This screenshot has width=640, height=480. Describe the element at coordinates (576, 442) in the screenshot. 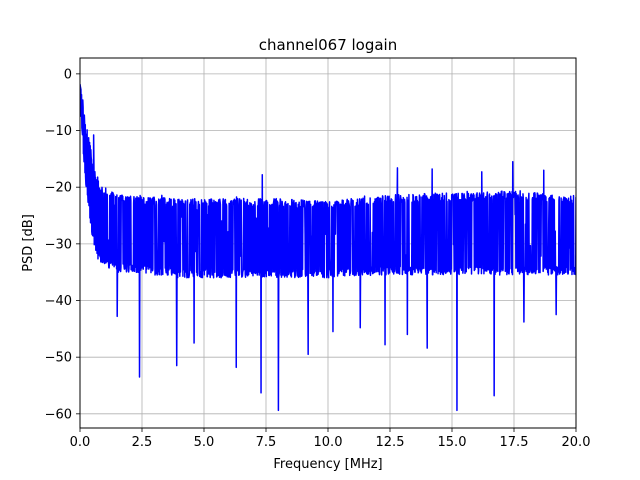

I see `x-tick-label: 20.0` at that location.